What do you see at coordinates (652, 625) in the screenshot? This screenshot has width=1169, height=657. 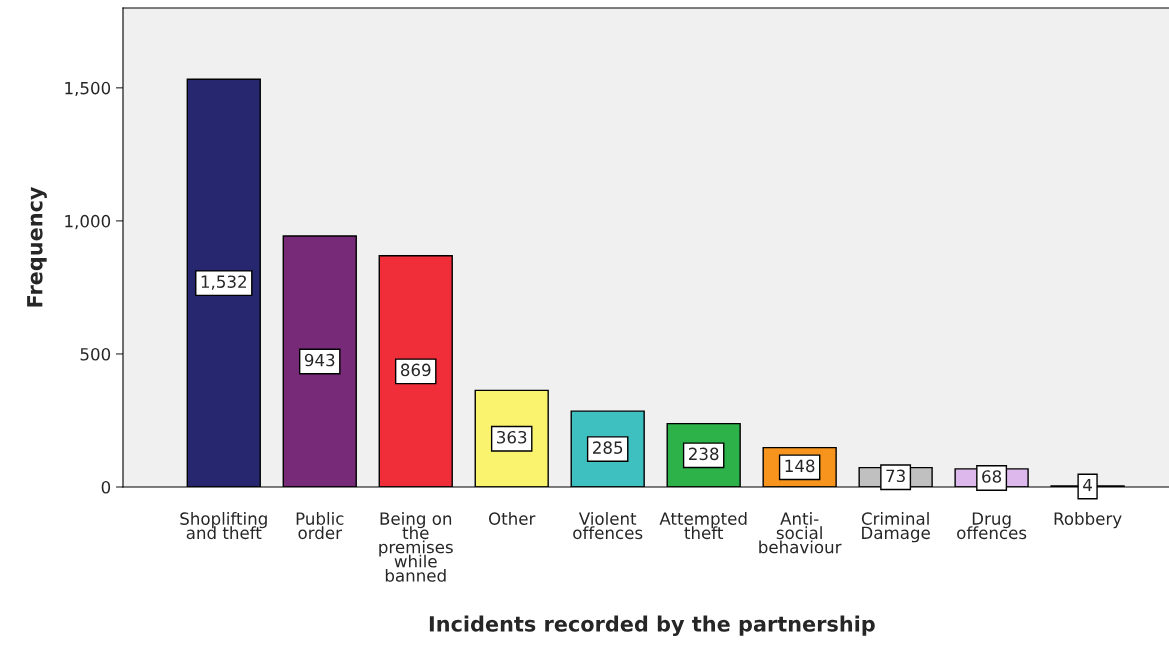 I see `x-axis-title: Incidents recorded by the partnership` at bounding box center [652, 625].